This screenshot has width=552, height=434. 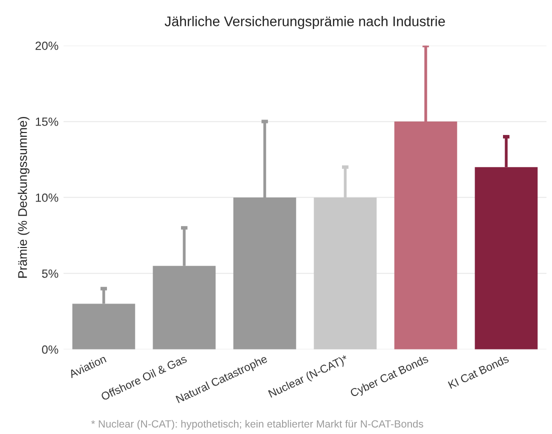 What do you see at coordinates (47, 122) in the screenshot?
I see `y-tick-label: 15%` at bounding box center [47, 122].